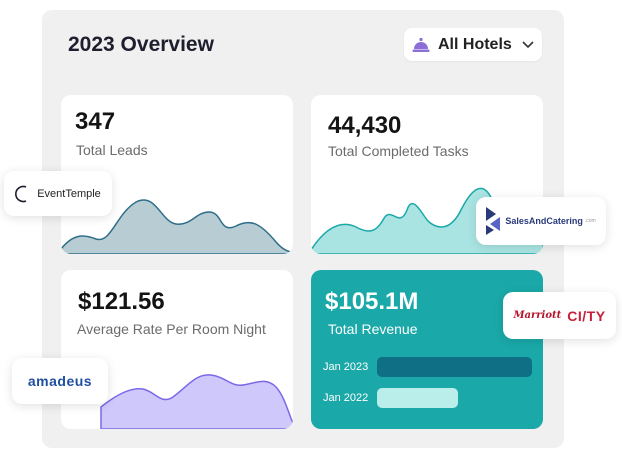 Image resolution: width=622 pixels, height=463 pixels. I want to click on hotel-selector-dropdown: All Hotels, so click(473, 44).